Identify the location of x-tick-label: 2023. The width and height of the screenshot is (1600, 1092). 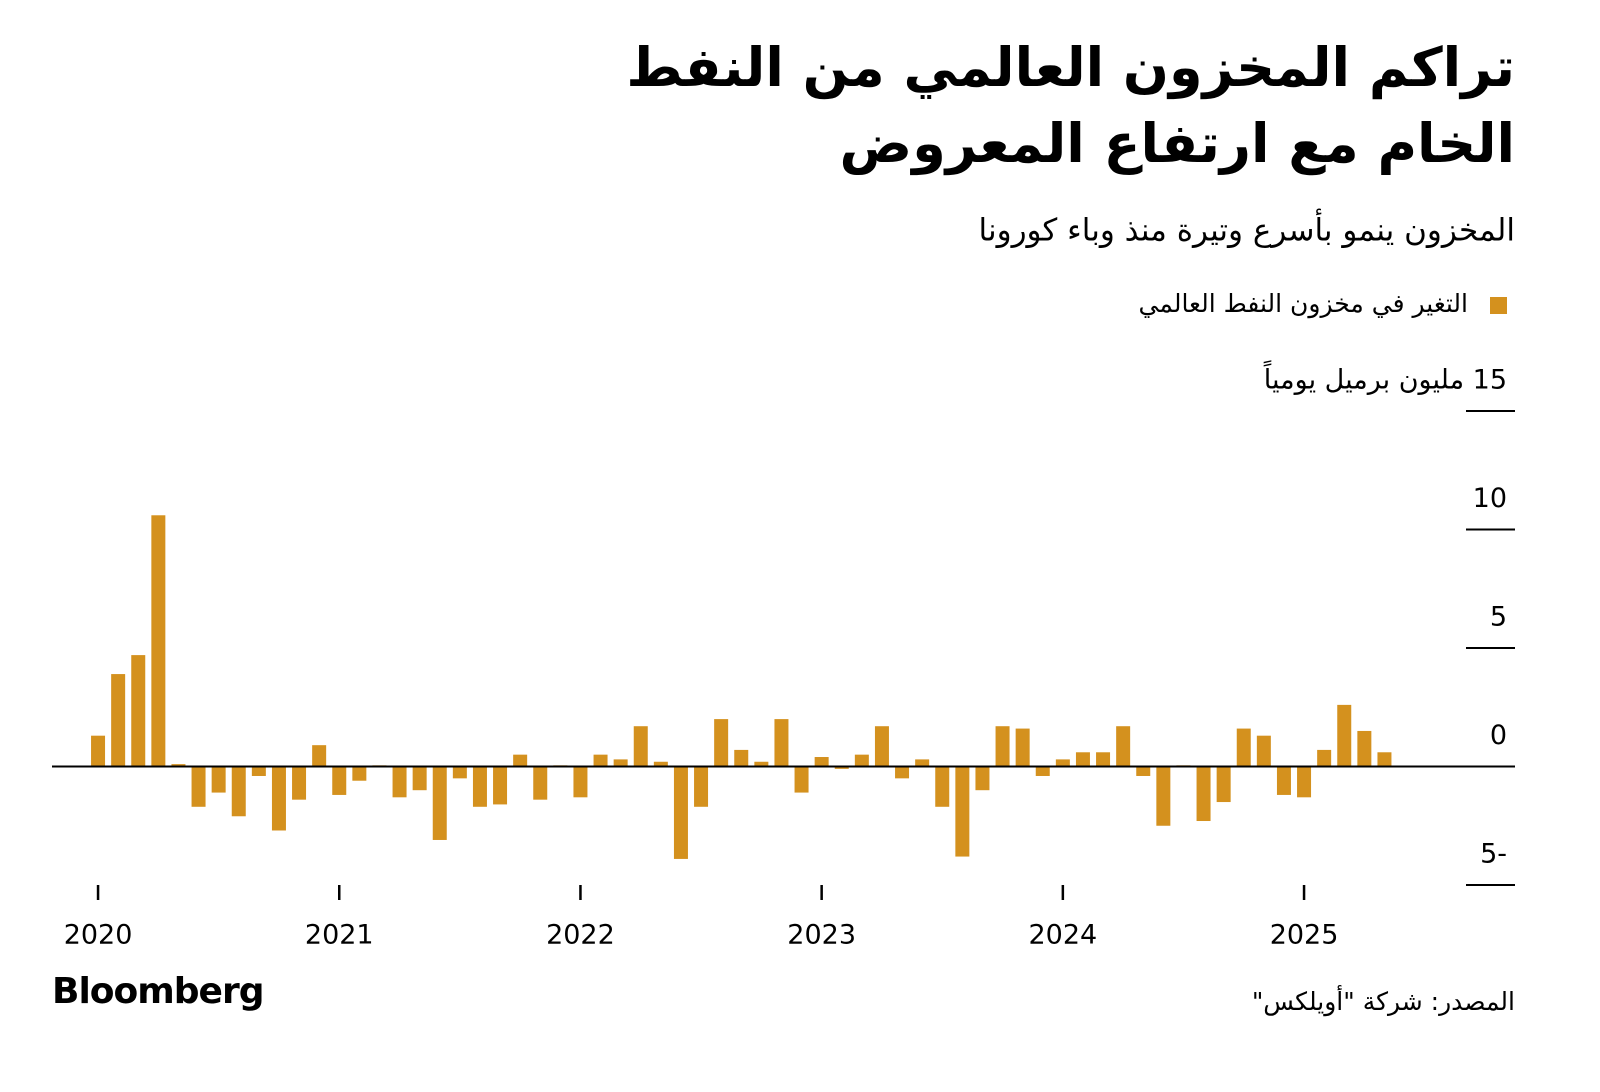
(821, 935).